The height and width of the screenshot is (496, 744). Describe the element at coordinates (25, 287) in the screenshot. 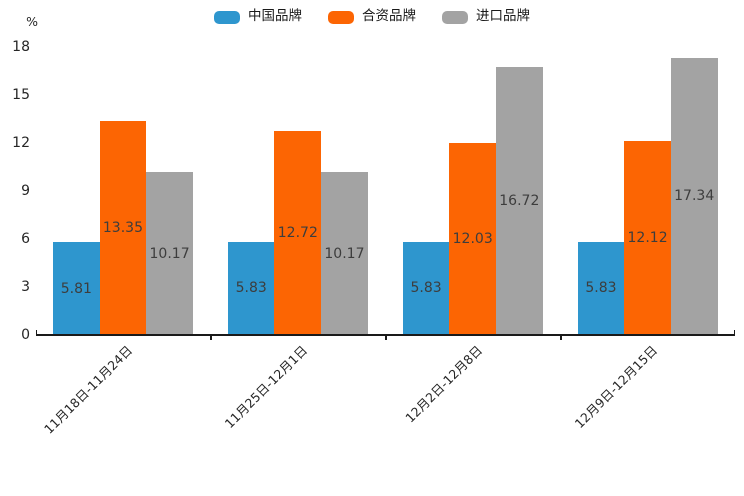

I see `y-axis-tick-label: 3` at that location.